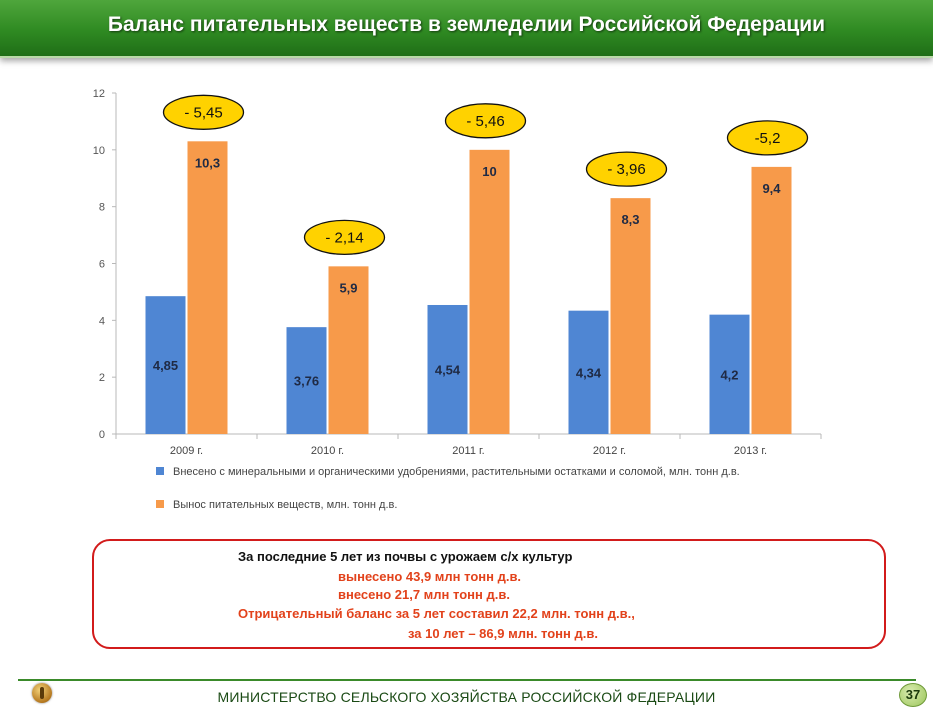 Image resolution: width=933 pixels, height=707 pixels. What do you see at coordinates (99, 151) in the screenshot?
I see `y-tick-label: 10` at bounding box center [99, 151].